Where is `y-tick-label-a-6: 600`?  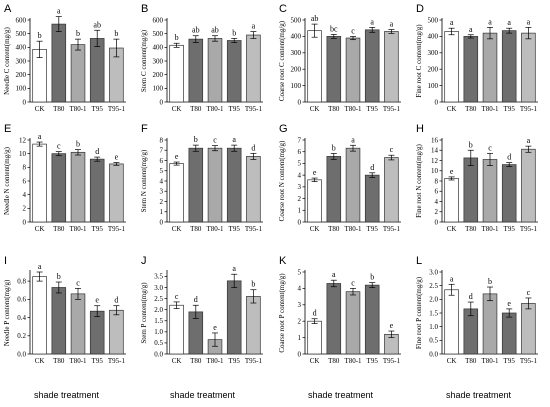
y-tick-label-a-6: 600 is located at coordinates (21, 20).